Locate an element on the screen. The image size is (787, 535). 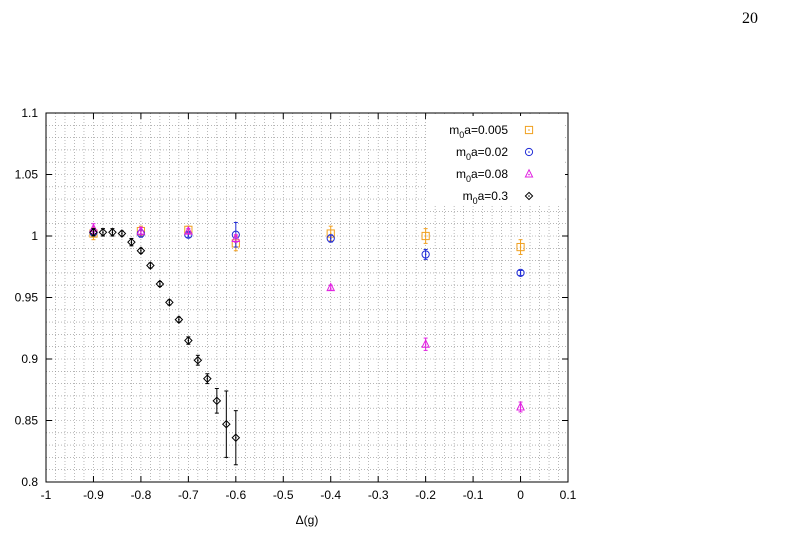
y-tick-label: 0.9 is located at coordinates (29, 359).